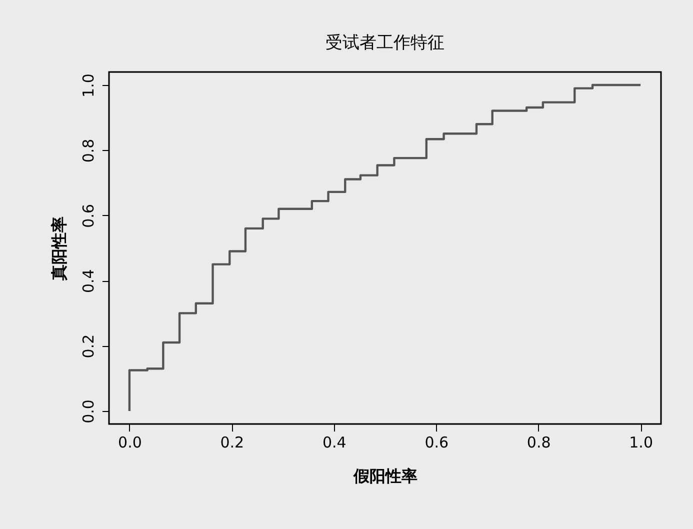  Describe the element at coordinates (59, 249) in the screenshot. I see `y-axis-title: 真阳性率` at that location.